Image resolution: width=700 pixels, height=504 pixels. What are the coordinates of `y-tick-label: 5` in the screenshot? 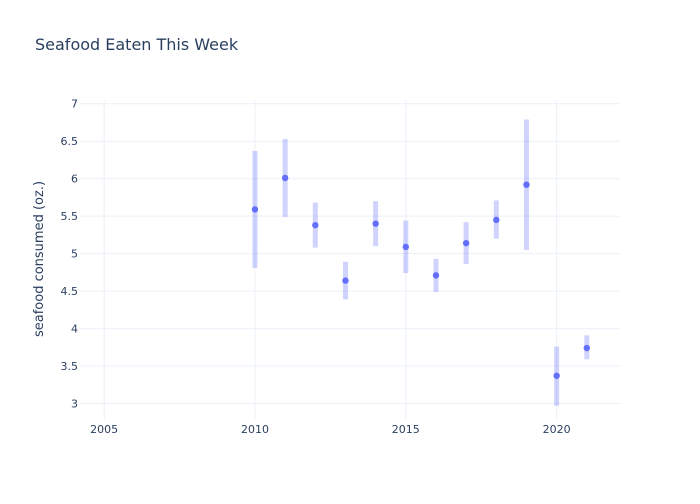 It's located at (74, 254).